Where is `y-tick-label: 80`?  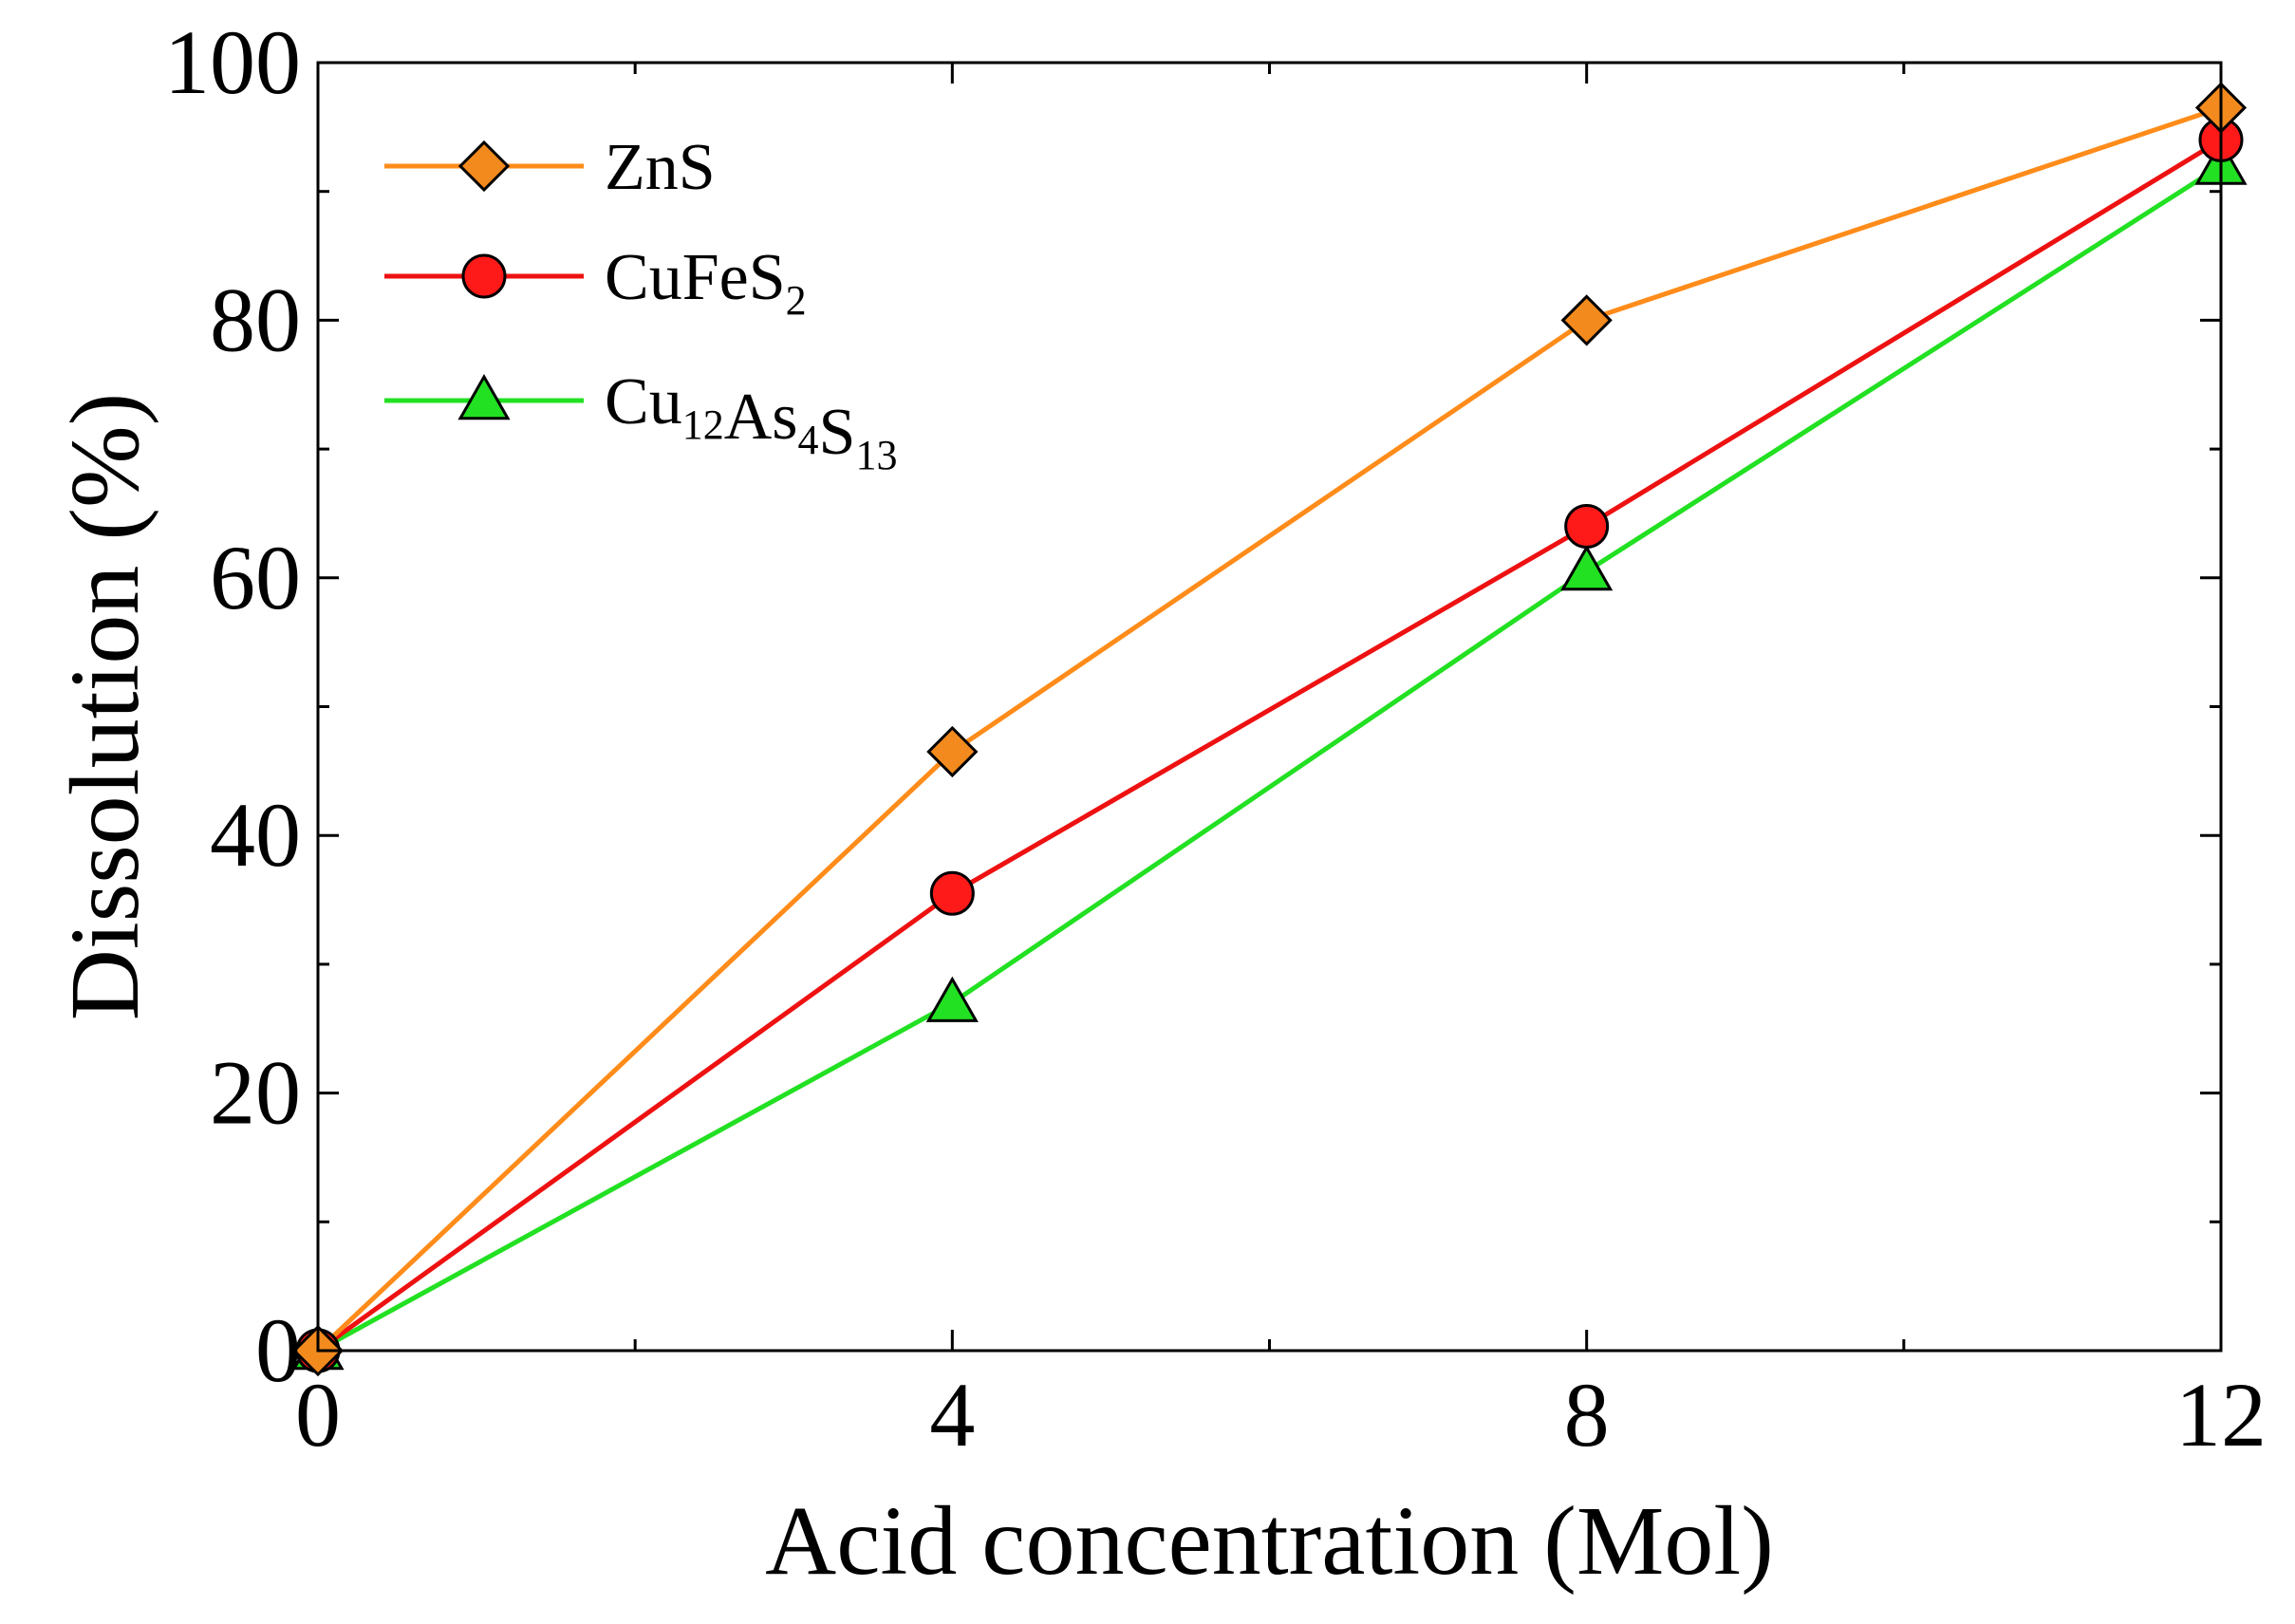 y-tick-label: 80 is located at coordinates (256, 319).